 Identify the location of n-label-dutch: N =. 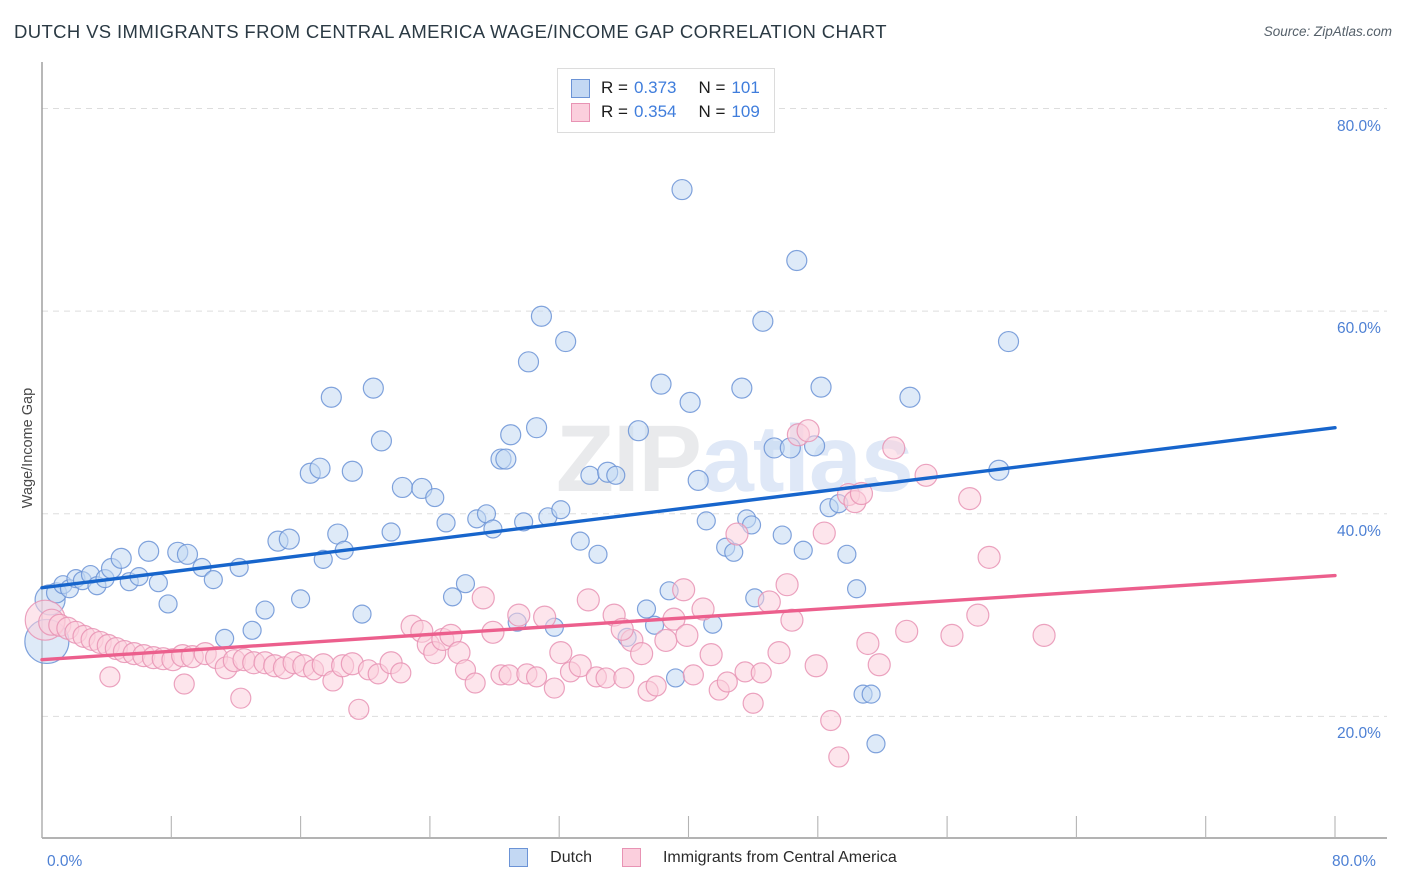
(712, 87).